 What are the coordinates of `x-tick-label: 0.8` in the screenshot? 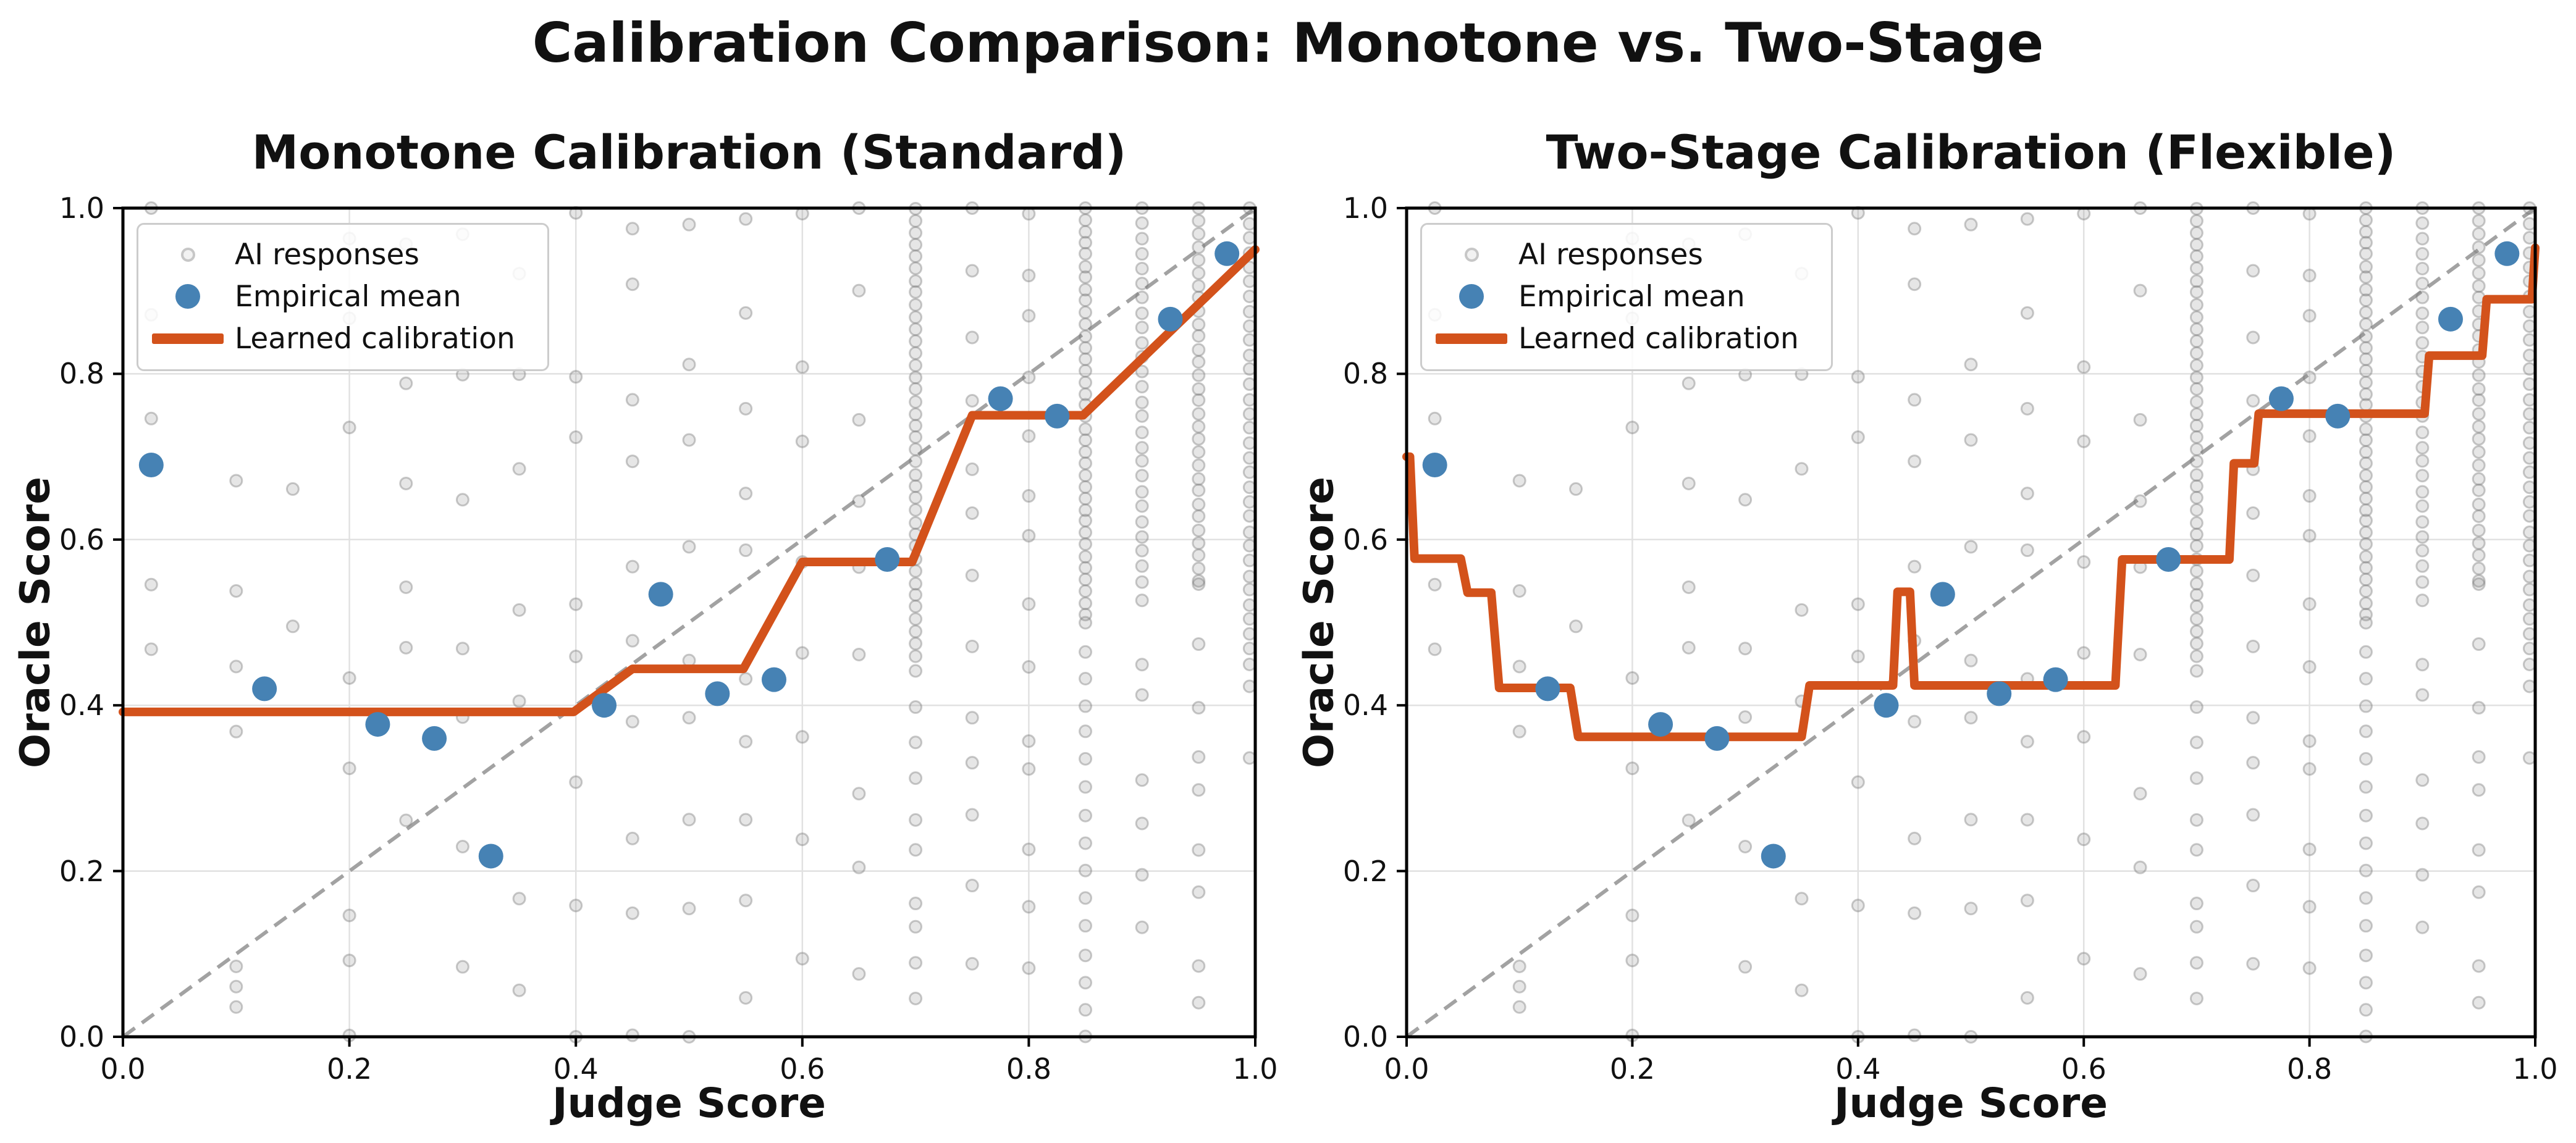 It's located at (2310, 1069).